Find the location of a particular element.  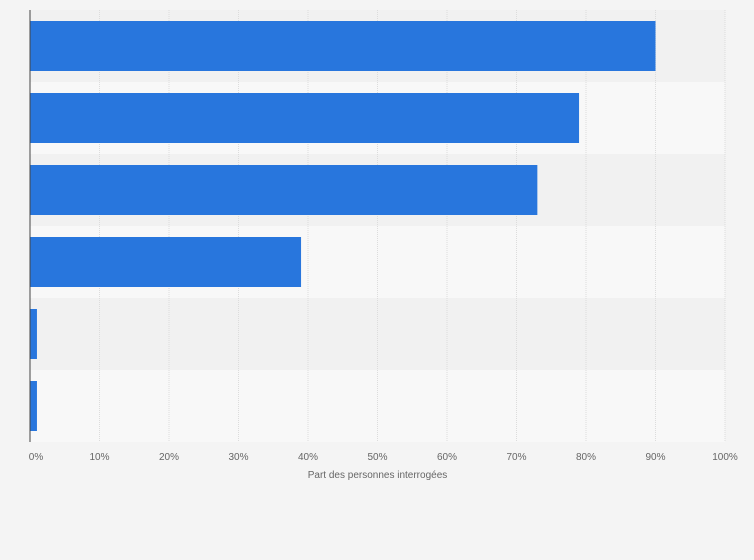

x-axis-title: Part des personnes interrogées is located at coordinates (378, 475).